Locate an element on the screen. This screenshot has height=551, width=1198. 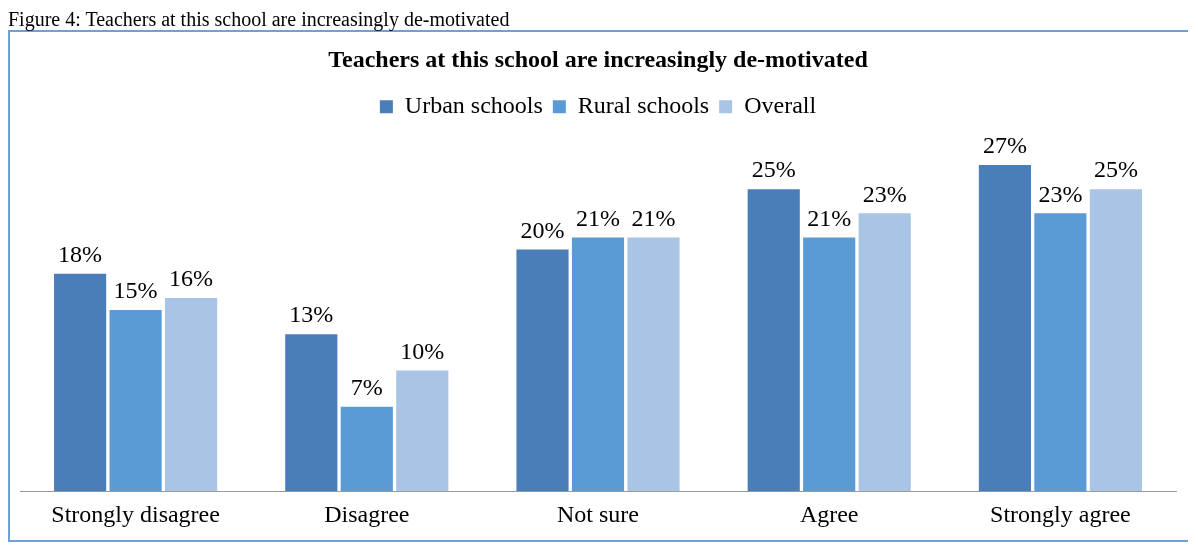
x-tick-label: Strongly agree is located at coordinates (1060, 513).